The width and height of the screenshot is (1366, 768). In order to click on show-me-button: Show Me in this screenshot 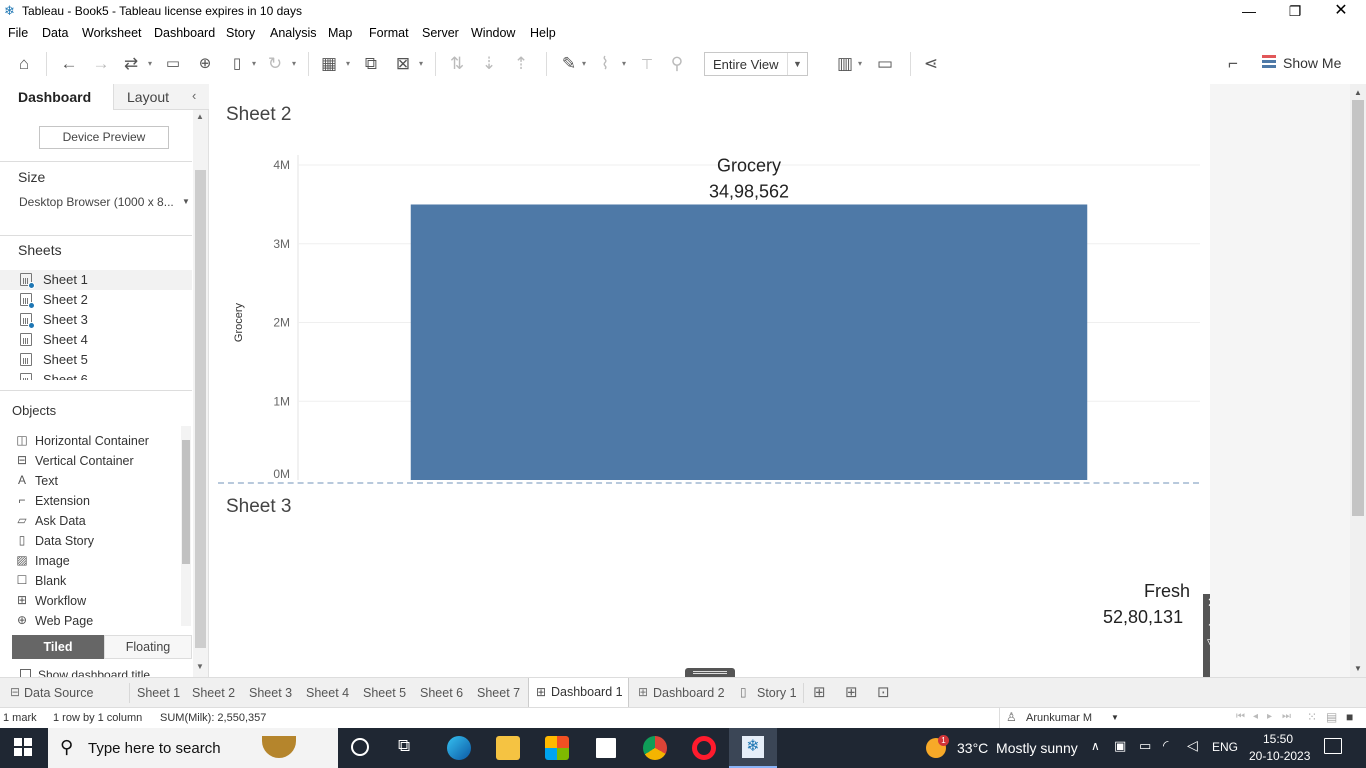, I will do `click(1312, 63)`.